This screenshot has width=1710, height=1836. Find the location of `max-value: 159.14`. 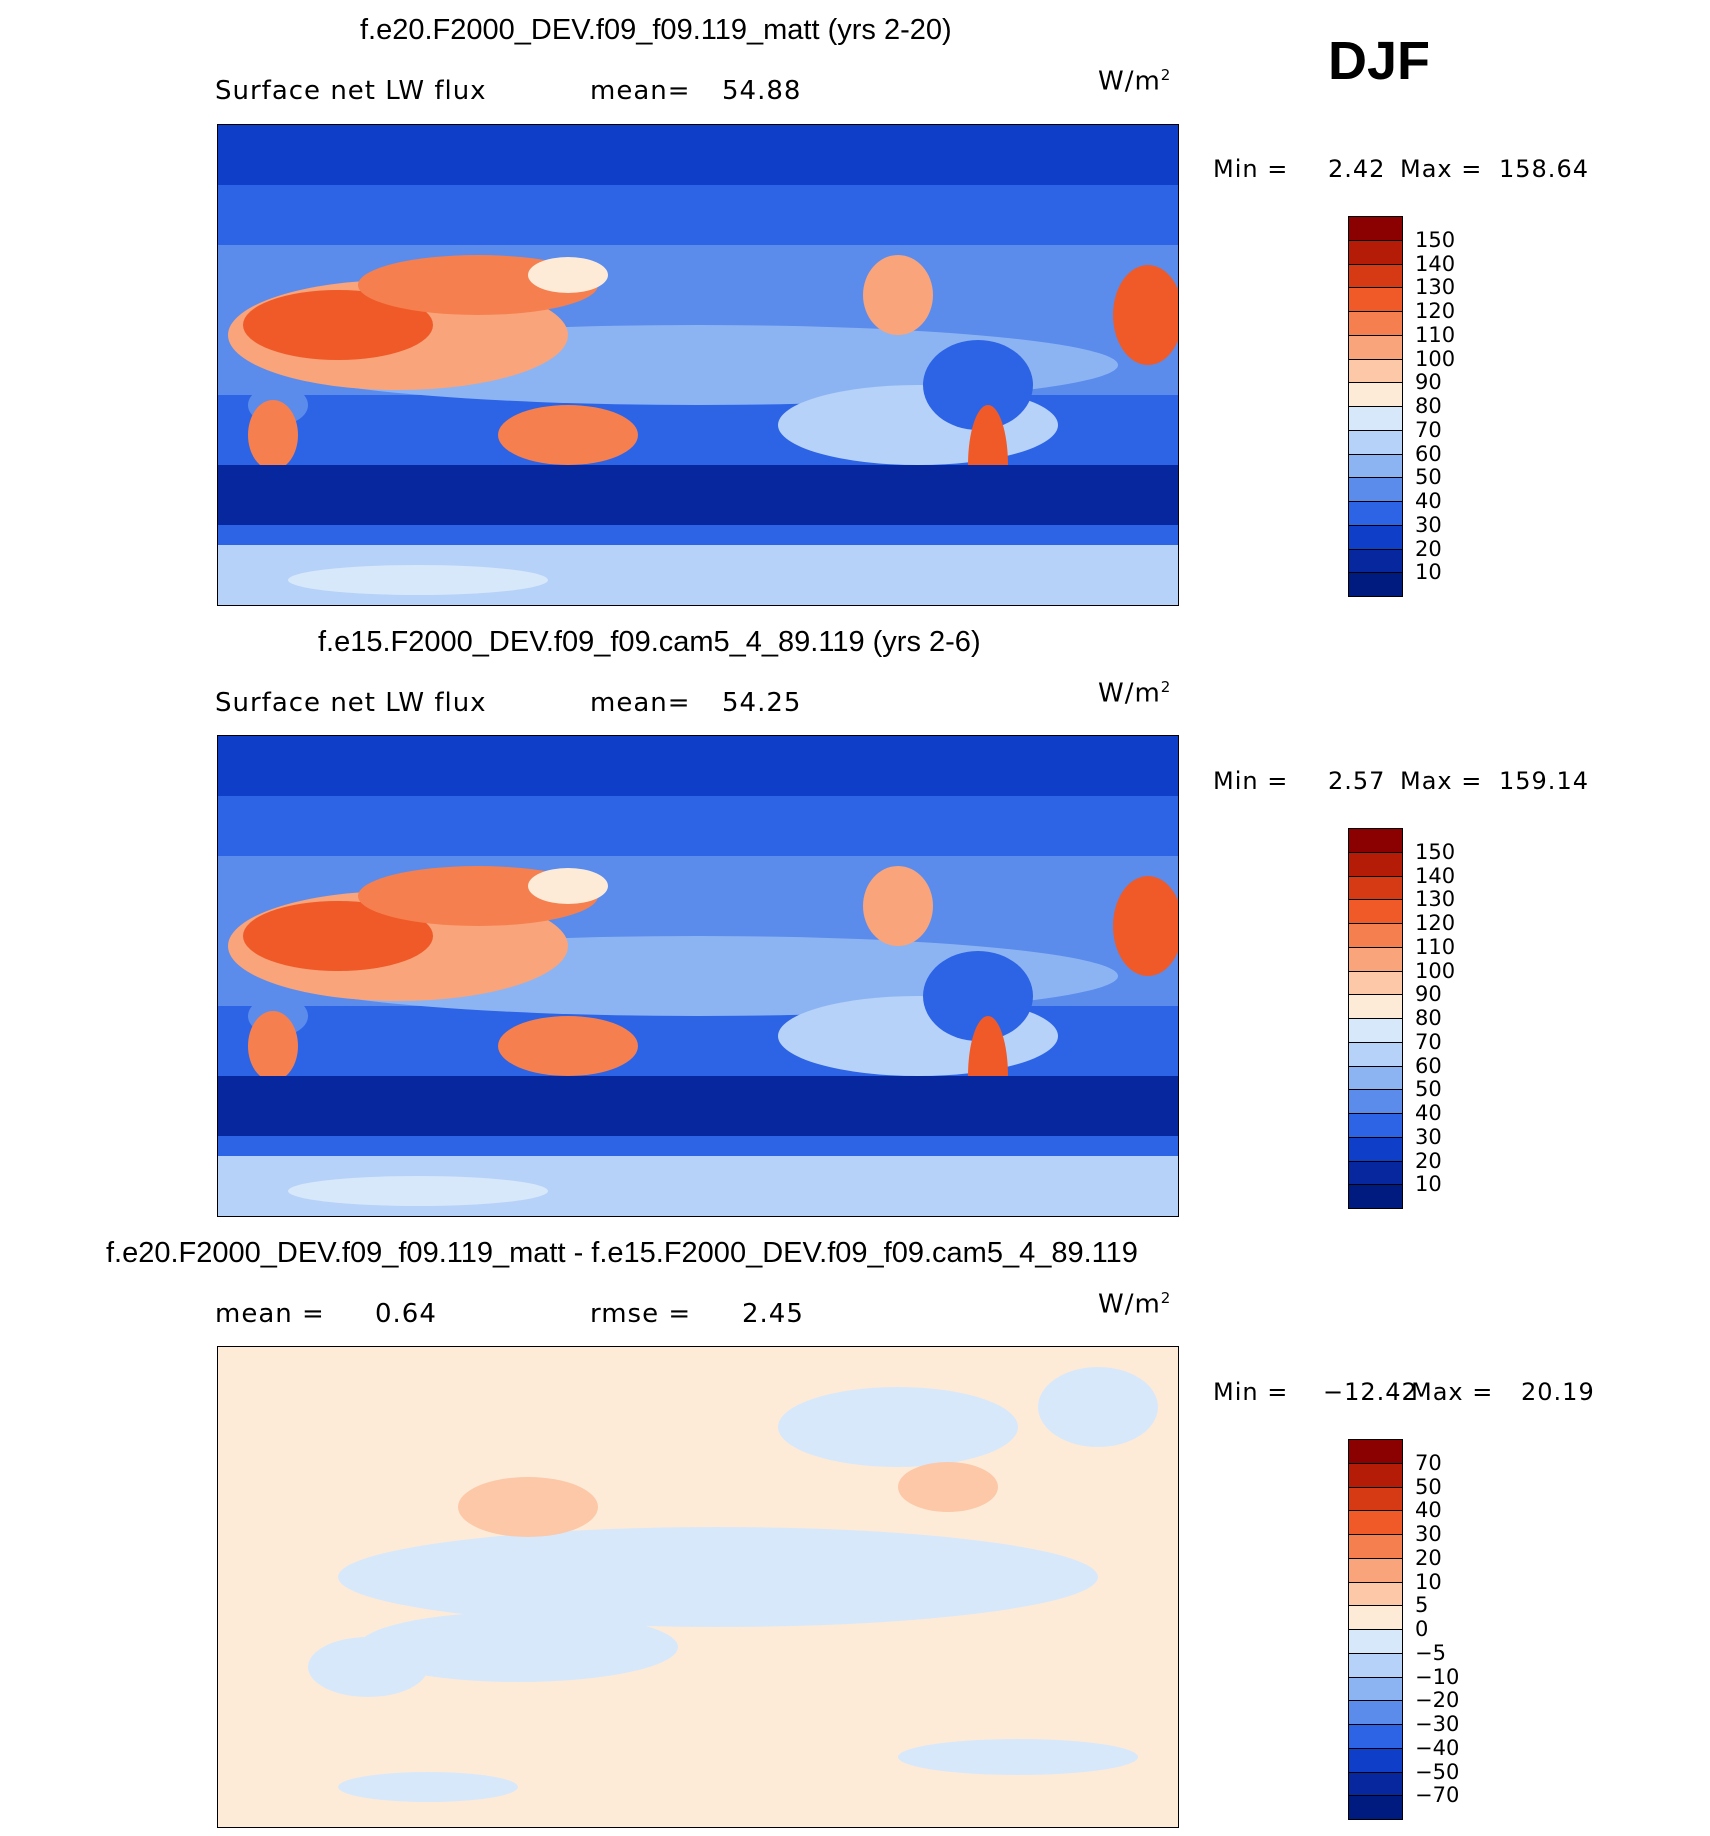

max-value: 159.14 is located at coordinates (1544, 781).